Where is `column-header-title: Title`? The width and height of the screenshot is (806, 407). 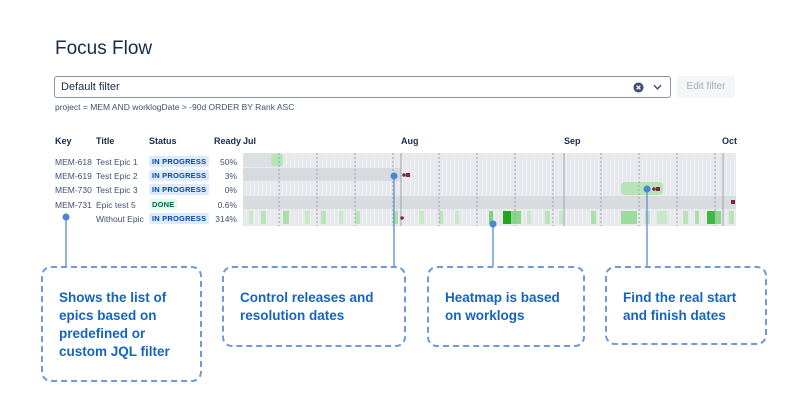 column-header-title: Title is located at coordinates (105, 141).